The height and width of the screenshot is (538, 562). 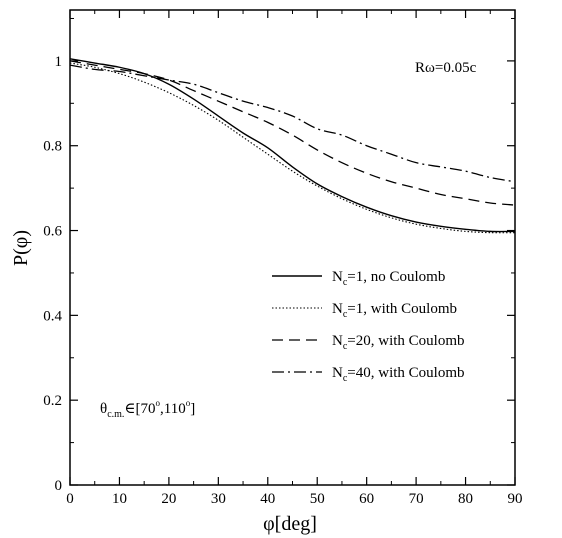 What do you see at coordinates (103, 409) in the screenshot?
I see `theta-symbol: θ` at bounding box center [103, 409].